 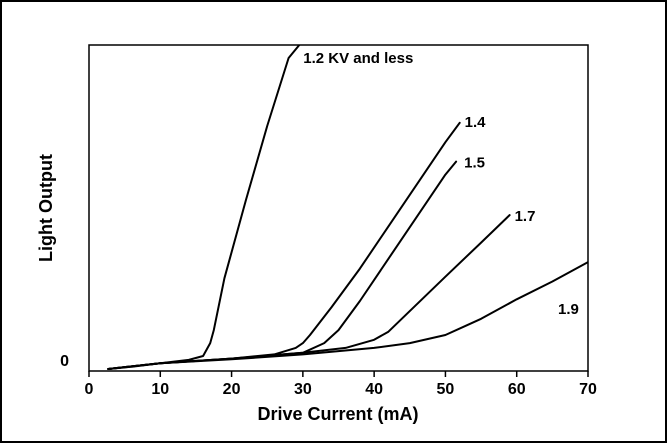 What do you see at coordinates (588, 389) in the screenshot?
I see `x-tick-label: 70` at bounding box center [588, 389].